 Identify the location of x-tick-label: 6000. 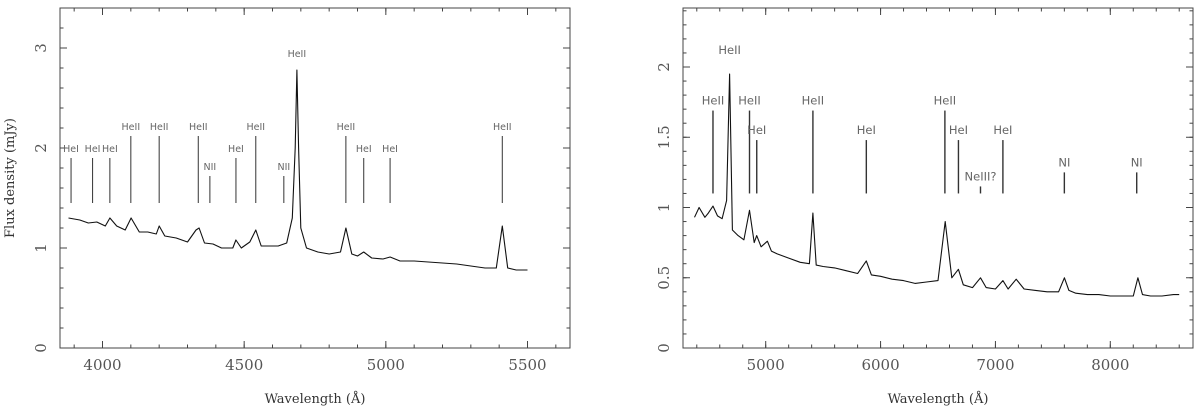
(880, 365).